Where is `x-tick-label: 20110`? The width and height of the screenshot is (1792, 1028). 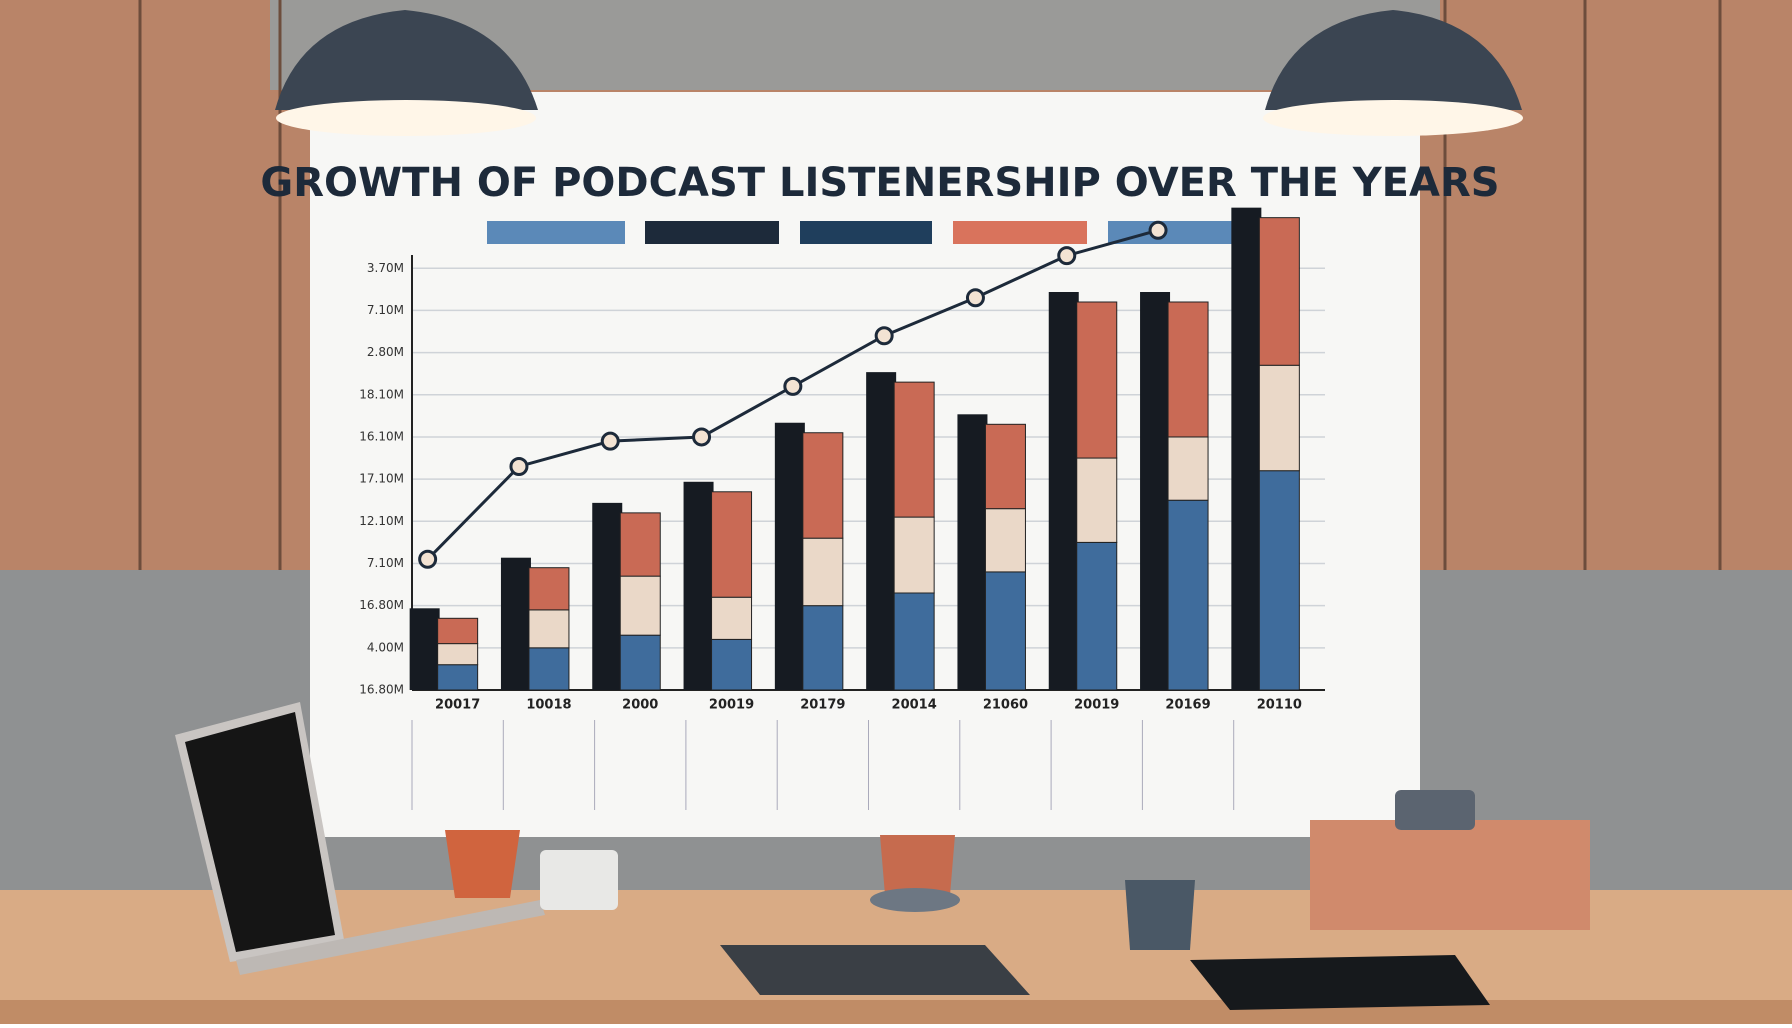 x-tick-label: 20110 is located at coordinates (1279, 705).